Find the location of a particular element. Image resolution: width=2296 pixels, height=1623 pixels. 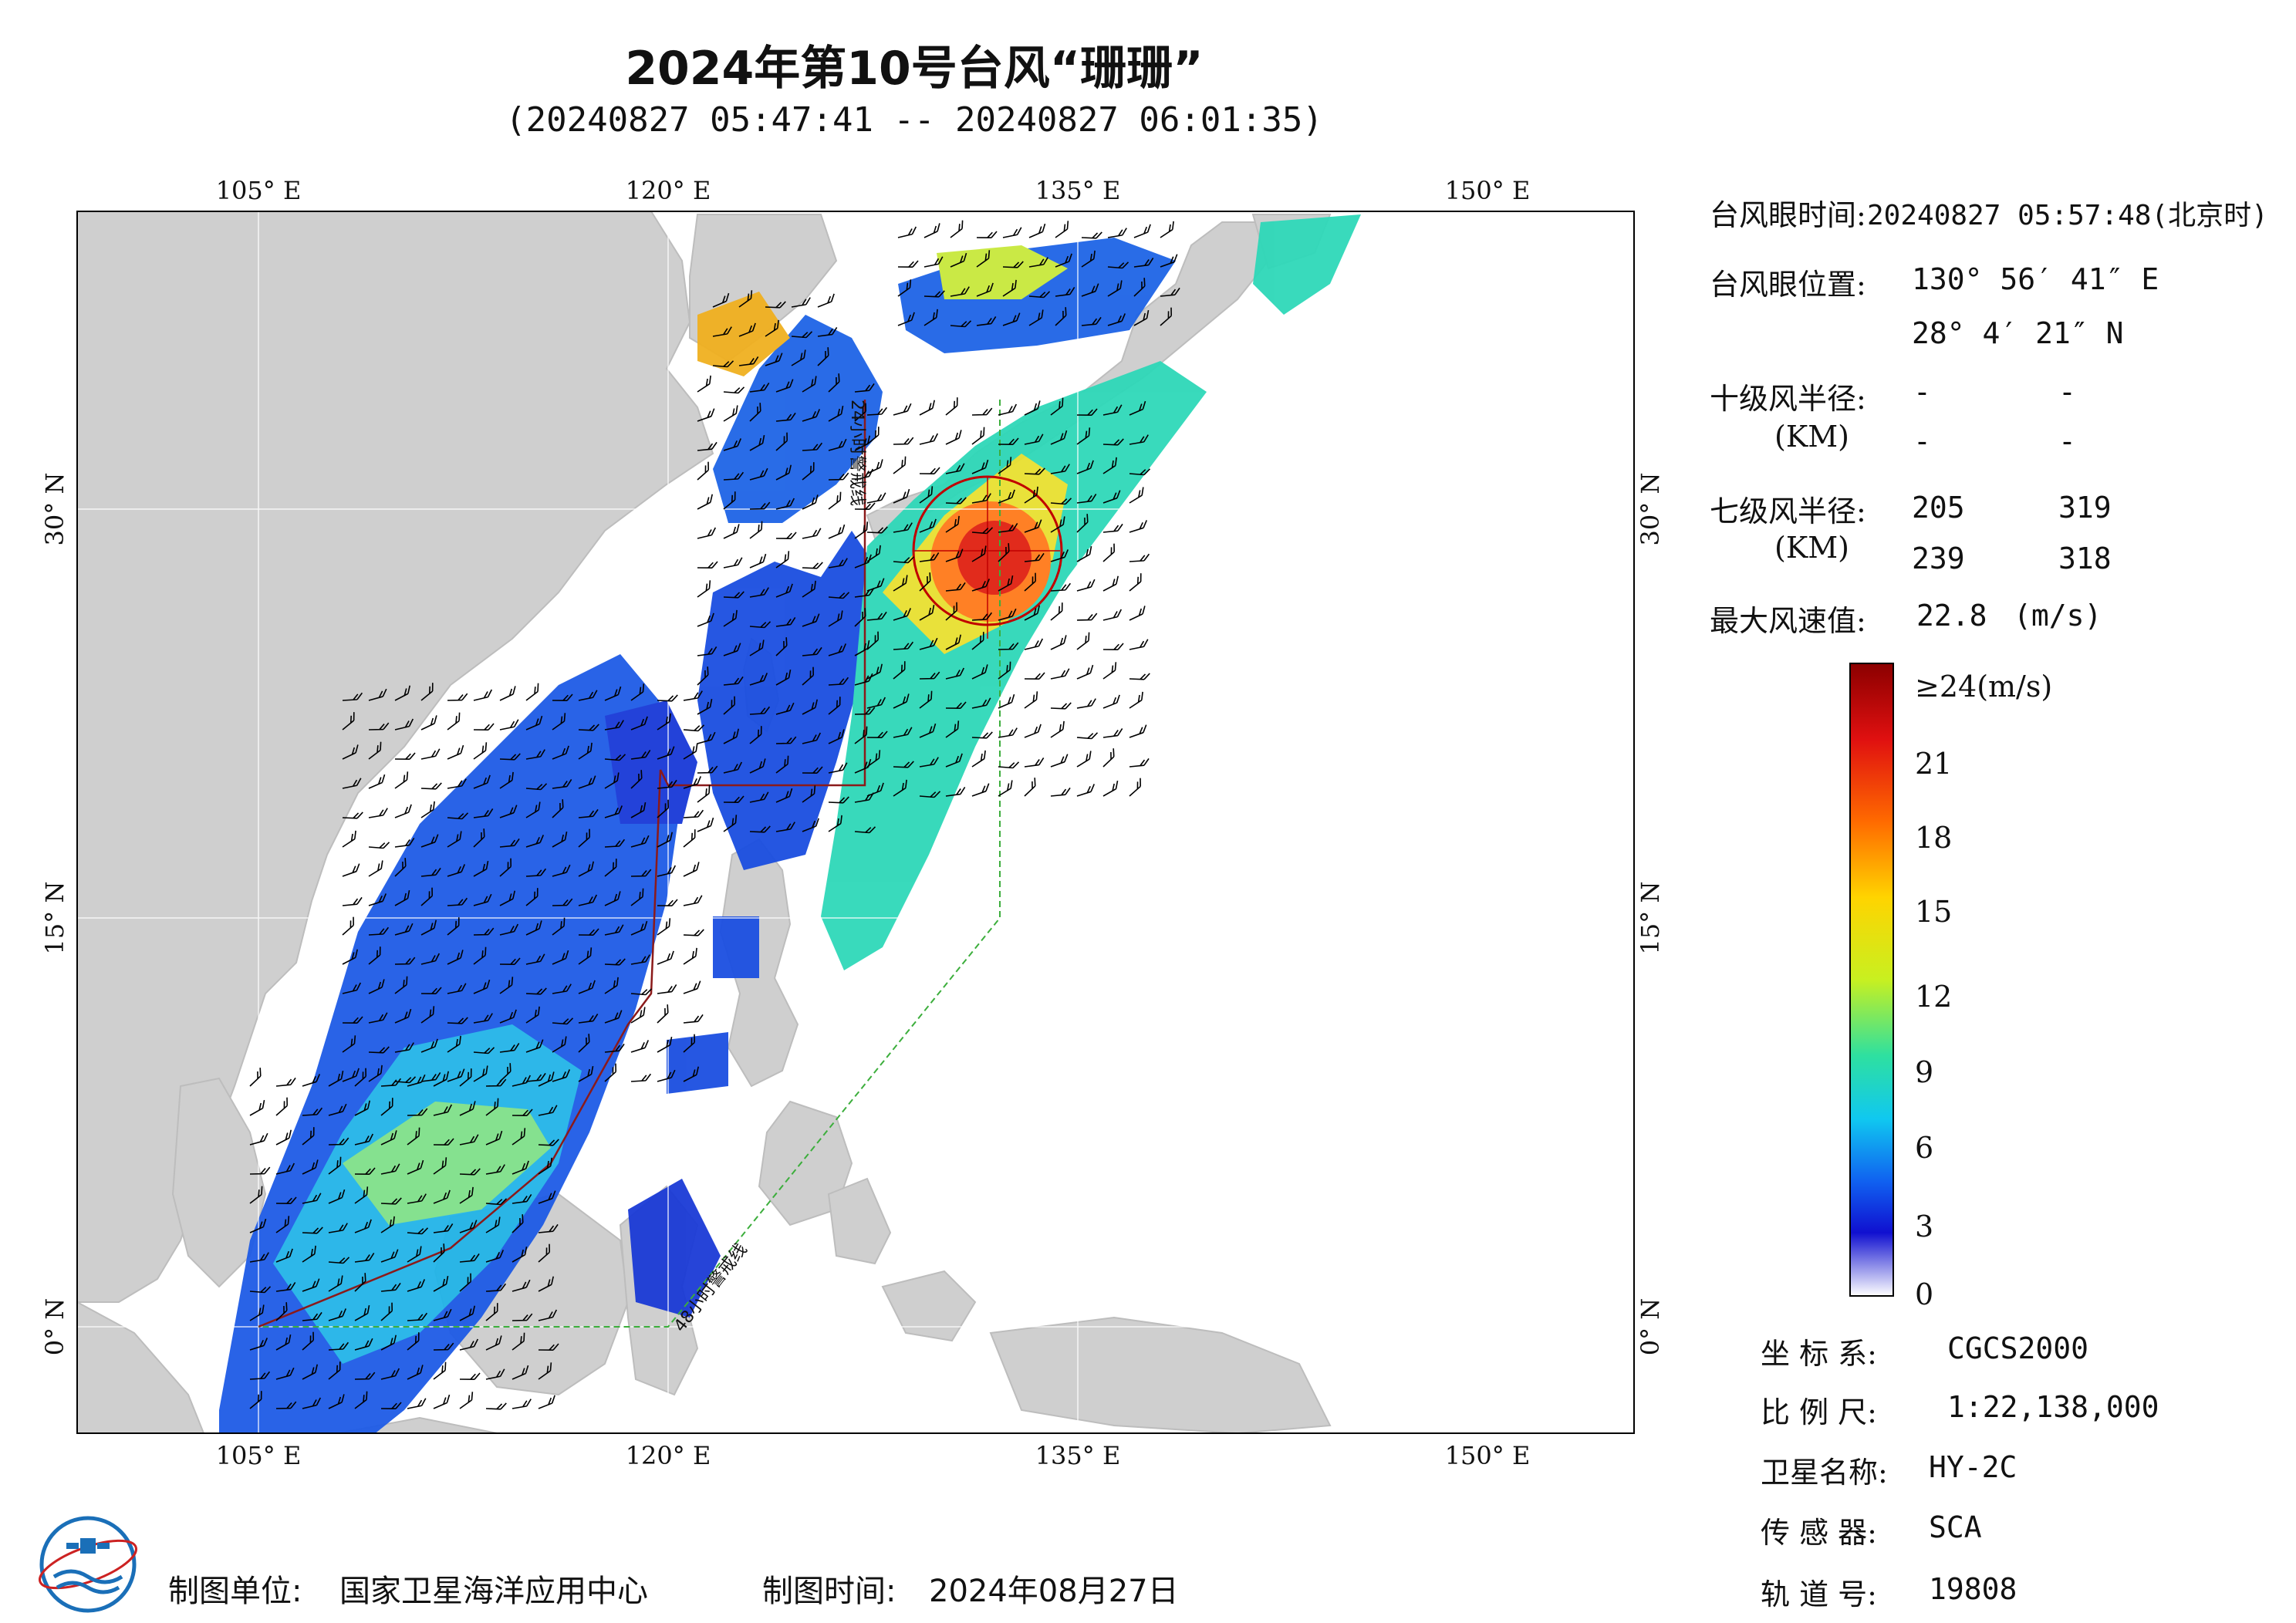

orbit-value: 19808 is located at coordinates (1973, 1589).